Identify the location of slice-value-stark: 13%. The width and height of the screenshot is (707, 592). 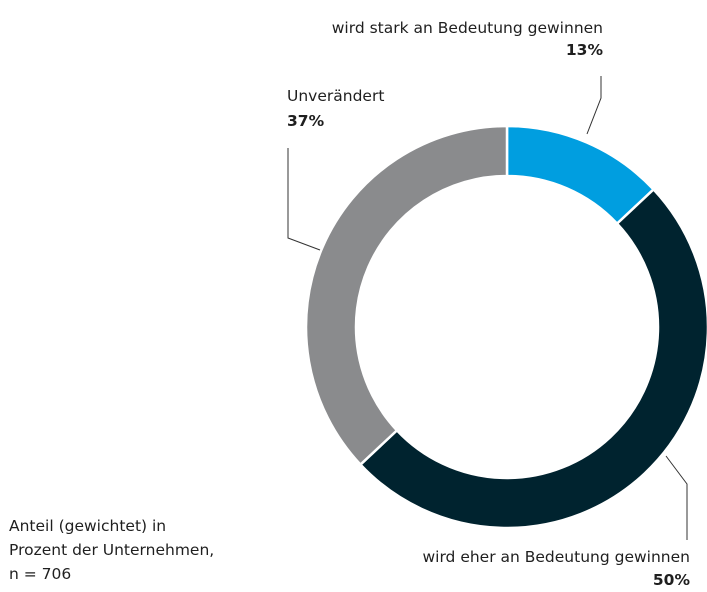
(585, 50).